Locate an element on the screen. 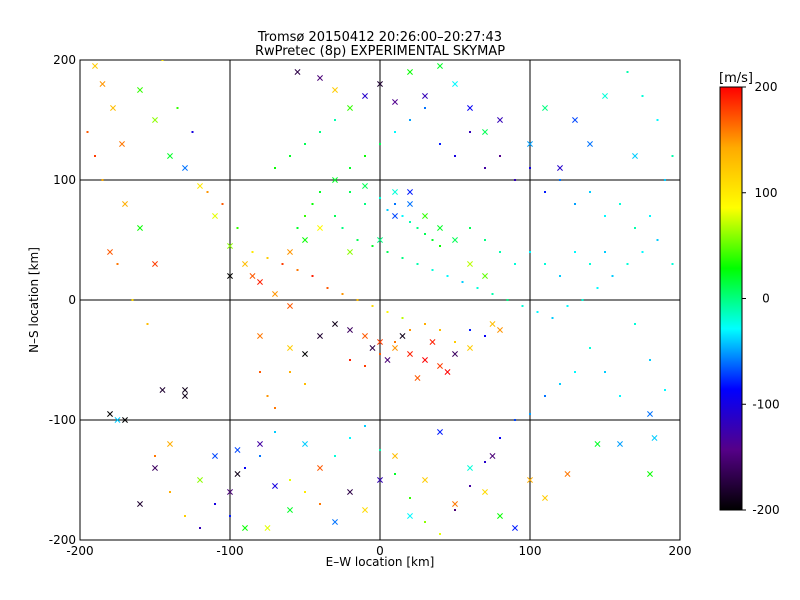 Image resolution: width=800 pixels, height=600 pixels. colorbar-tick-label: 0 is located at coordinates (766, 299).